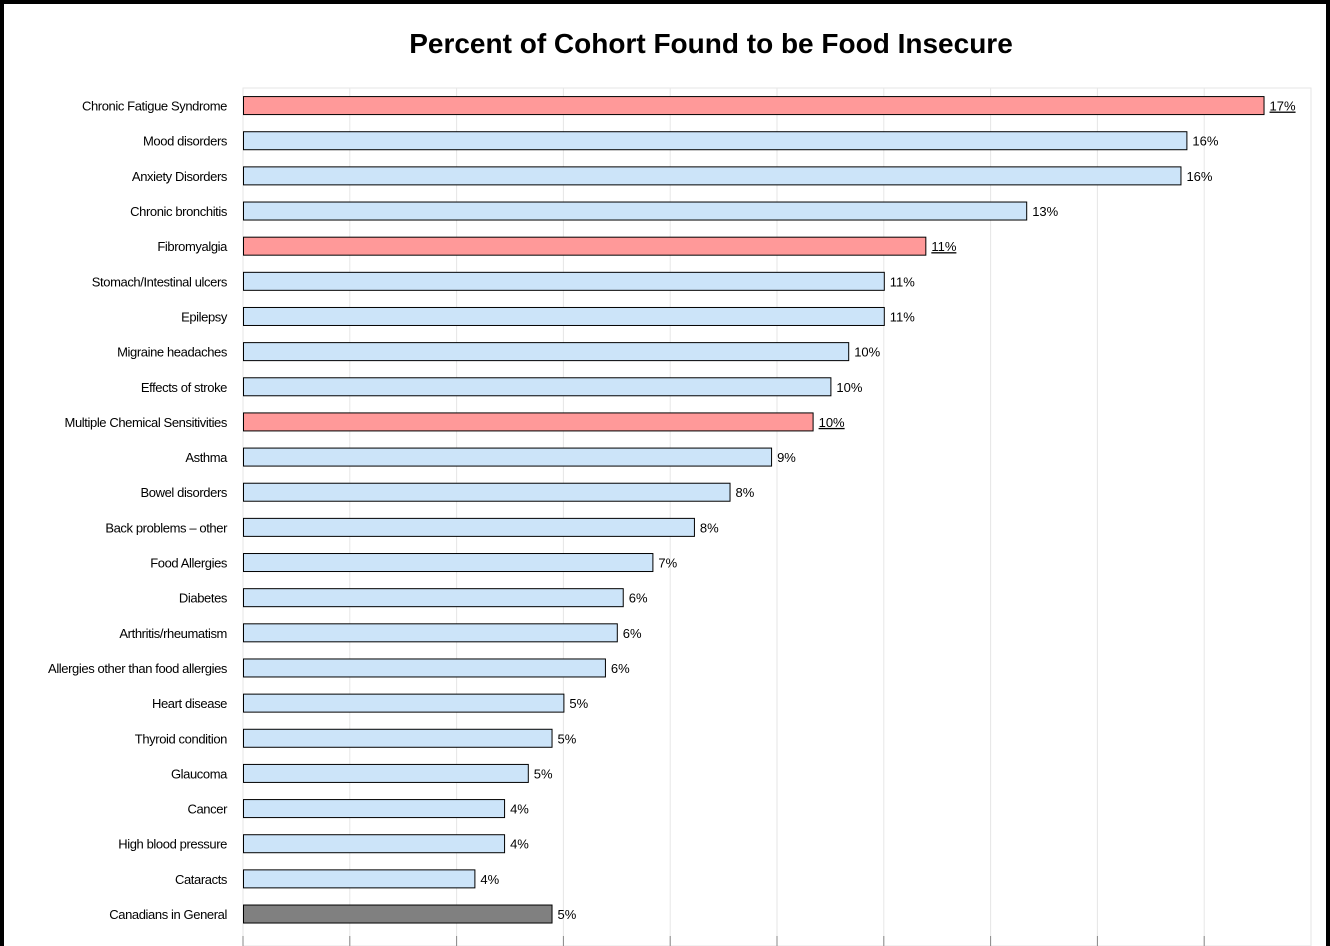 The image size is (1330, 946). What do you see at coordinates (207, 809) in the screenshot?
I see `category-label: Cancer` at bounding box center [207, 809].